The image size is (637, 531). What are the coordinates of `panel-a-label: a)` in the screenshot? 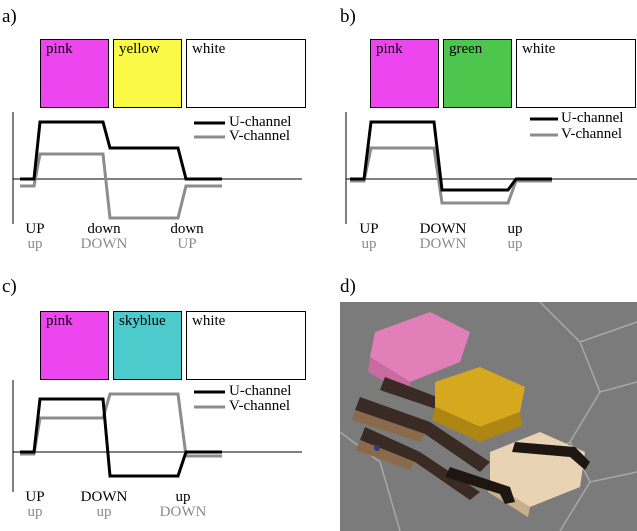 It's located at (9, 16).